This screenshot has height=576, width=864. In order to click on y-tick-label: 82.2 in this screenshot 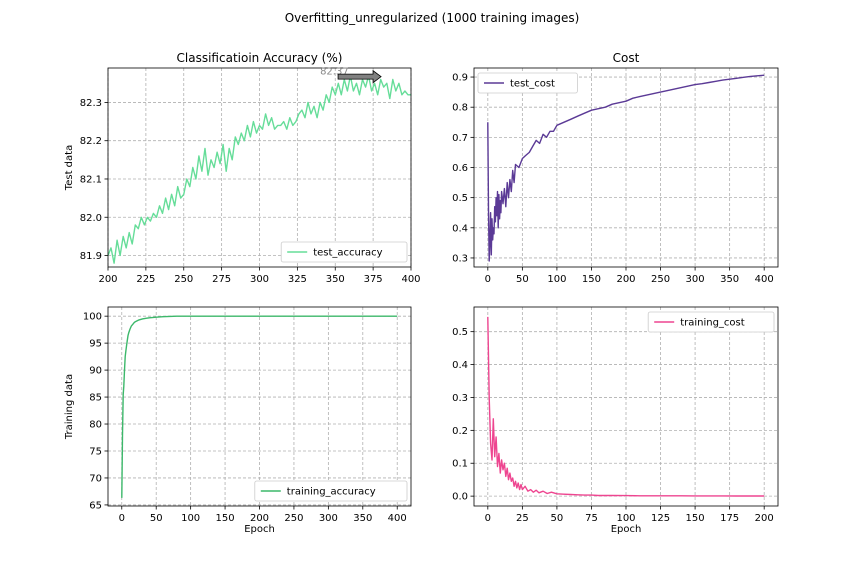, I will do `click(91, 141)`.